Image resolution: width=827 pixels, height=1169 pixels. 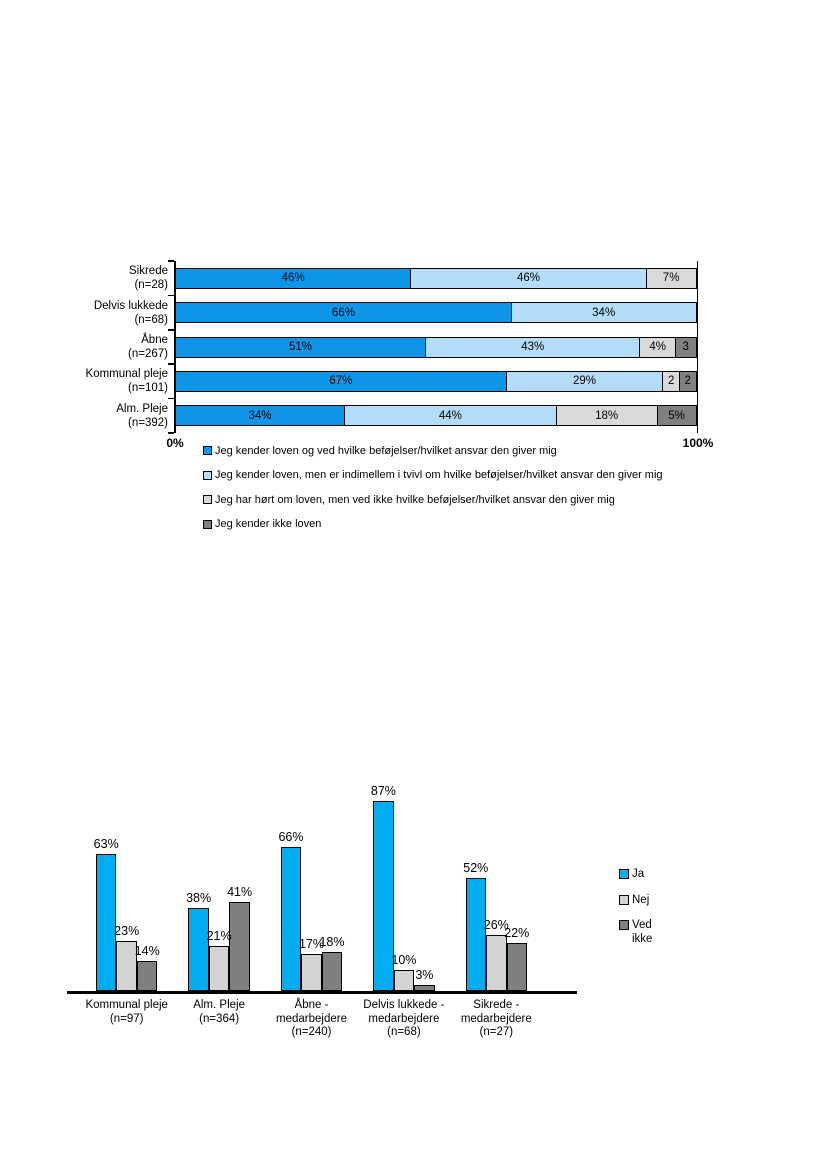 I want to click on bar-value-label: 87%, so click(x=383, y=790).